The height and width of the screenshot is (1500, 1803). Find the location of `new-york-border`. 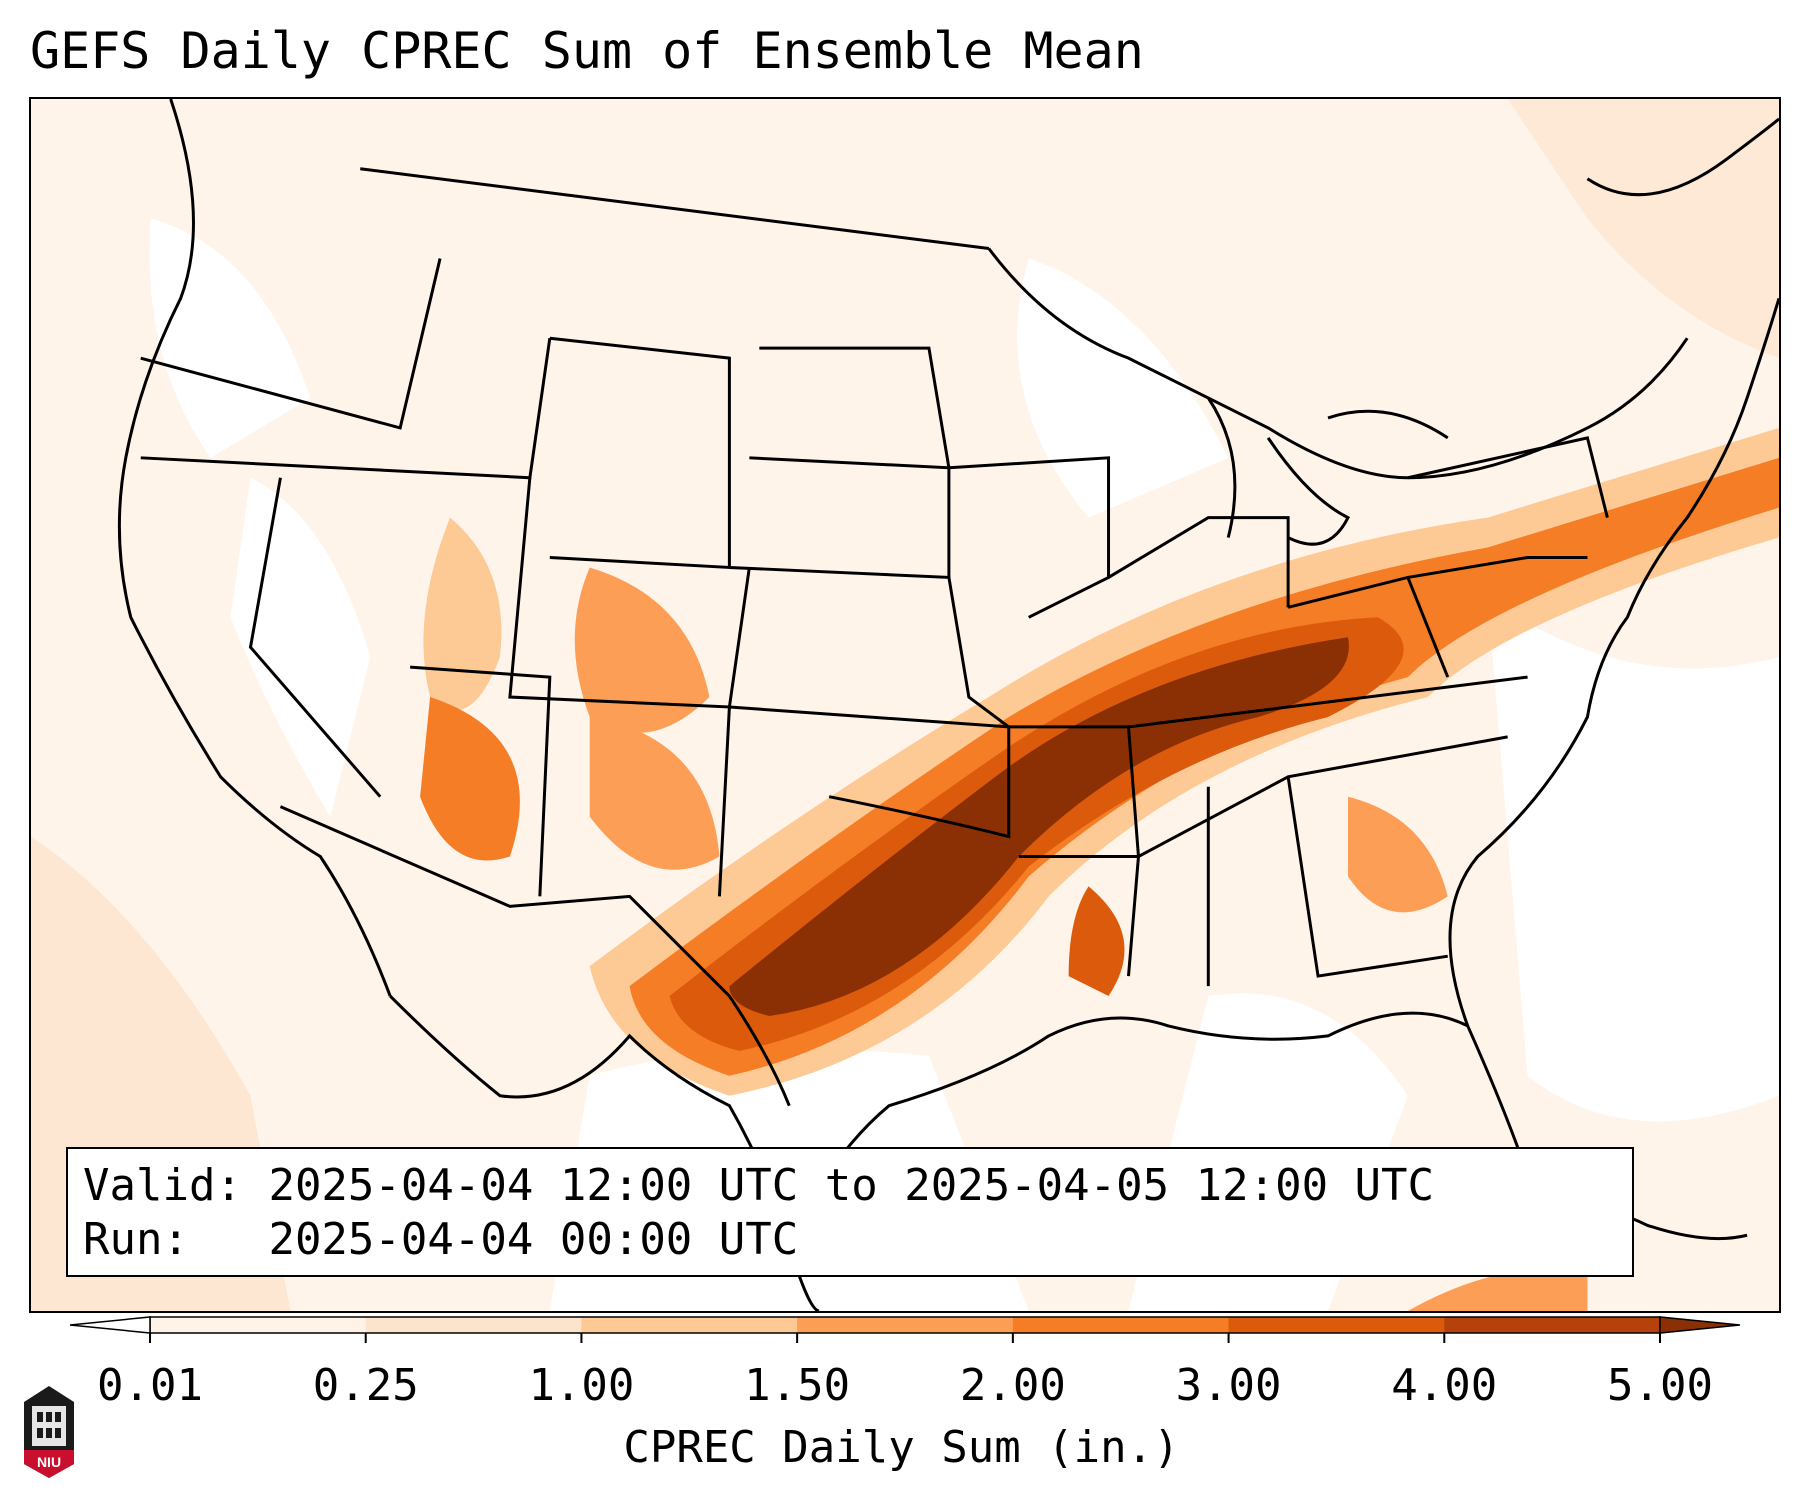

new-york-border is located at coordinates (1508, 477).